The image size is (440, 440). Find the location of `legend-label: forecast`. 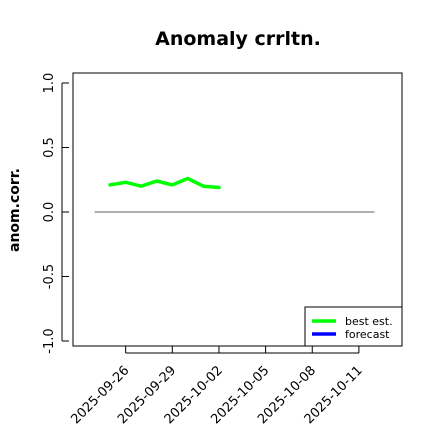

legend-label: forecast is located at coordinates (367, 334).